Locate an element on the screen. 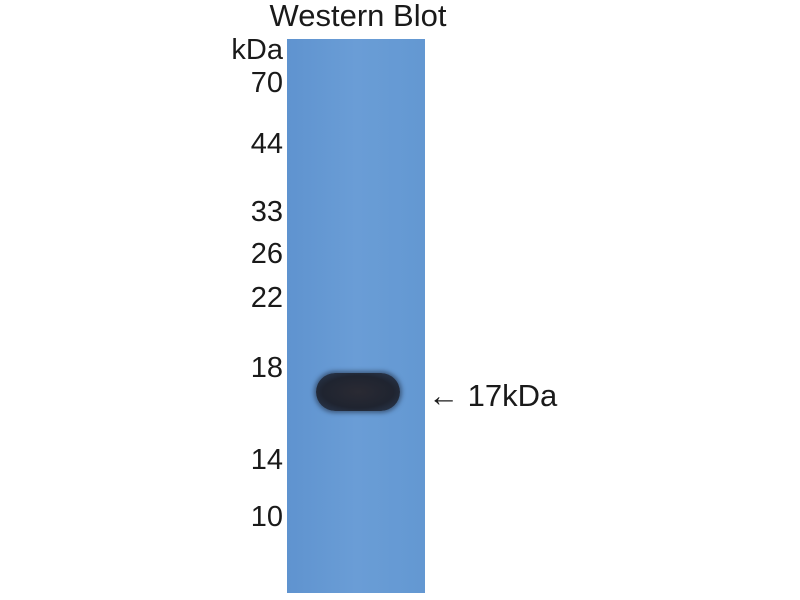 This screenshot has width=800, height=600. marker-label-70: 70 is located at coordinates (266, 83).